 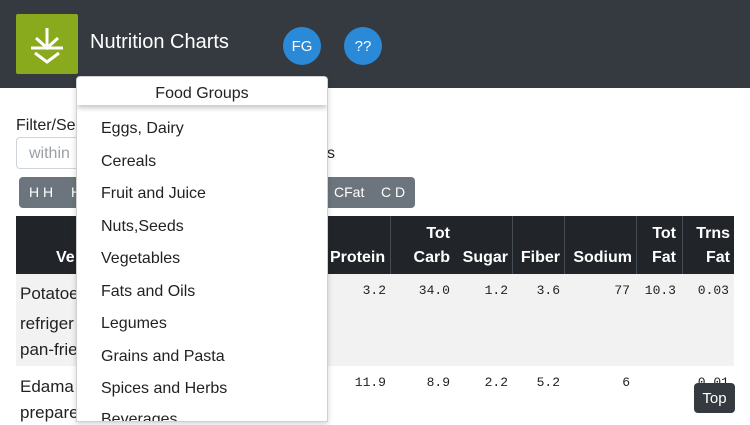 I want to click on fiber-value: 3.6, so click(x=548, y=290).